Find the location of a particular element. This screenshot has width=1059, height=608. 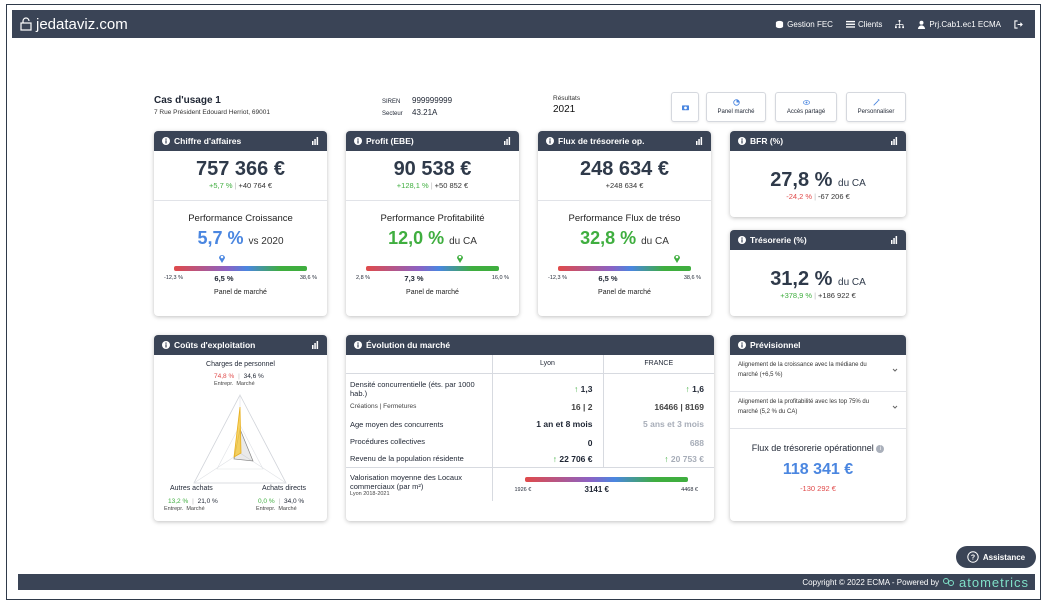

camera-icon is located at coordinates (685, 107).